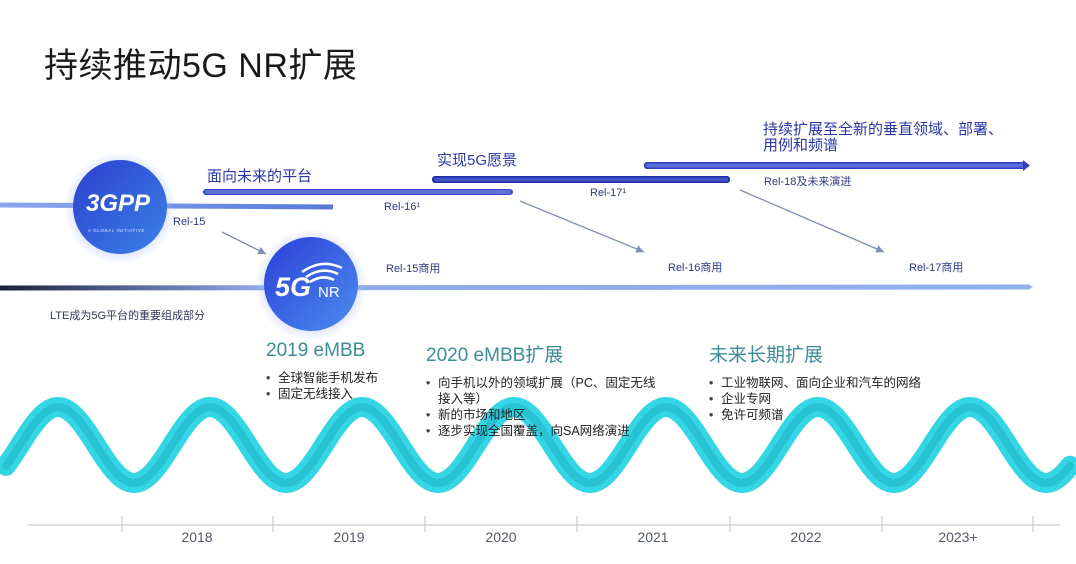  I want to click on list-item: • 新的市场和地区, so click(476, 415).